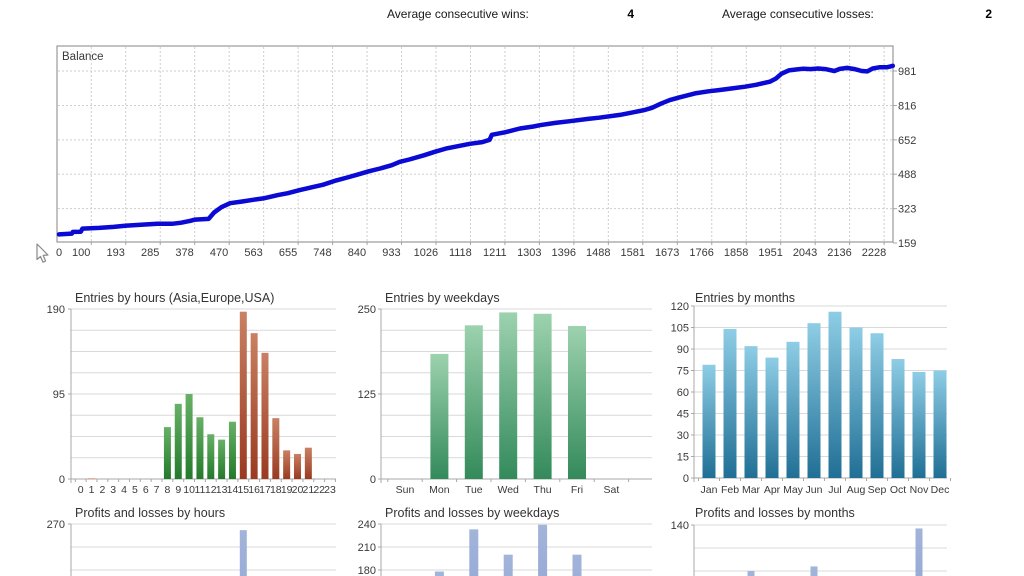 The image size is (1024, 576). What do you see at coordinates (135, 490) in the screenshot?
I see `axis-label: 5` at bounding box center [135, 490].